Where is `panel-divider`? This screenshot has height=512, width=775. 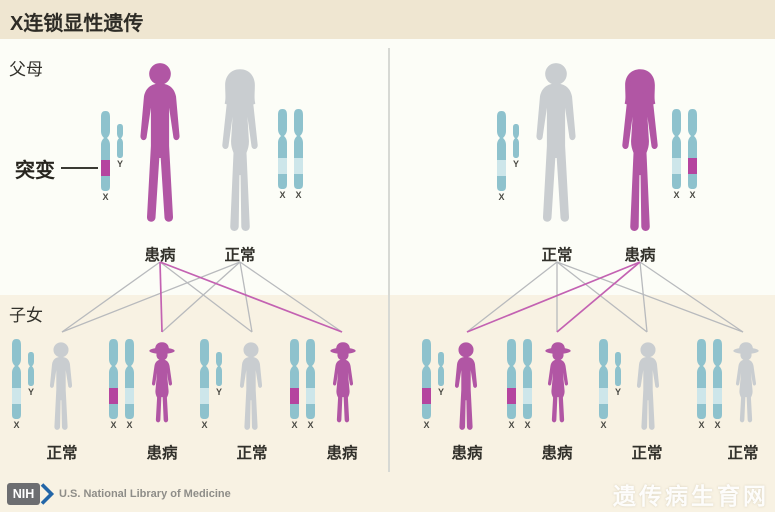
panel-divider is located at coordinates (389, 260).